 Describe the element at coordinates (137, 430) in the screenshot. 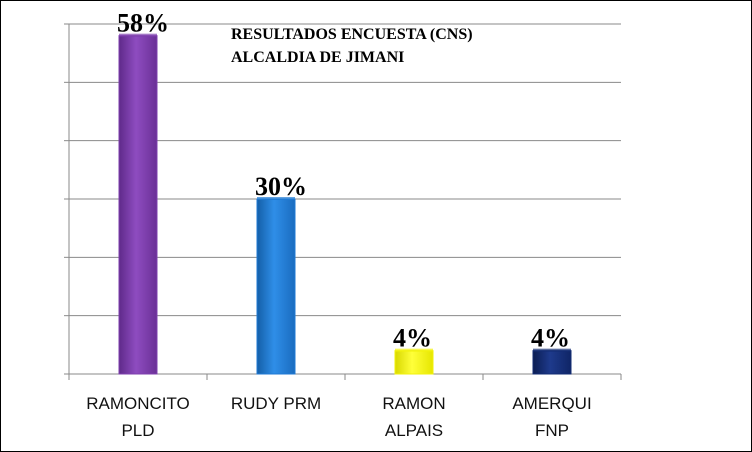

I see `category-label-line: PLD` at that location.